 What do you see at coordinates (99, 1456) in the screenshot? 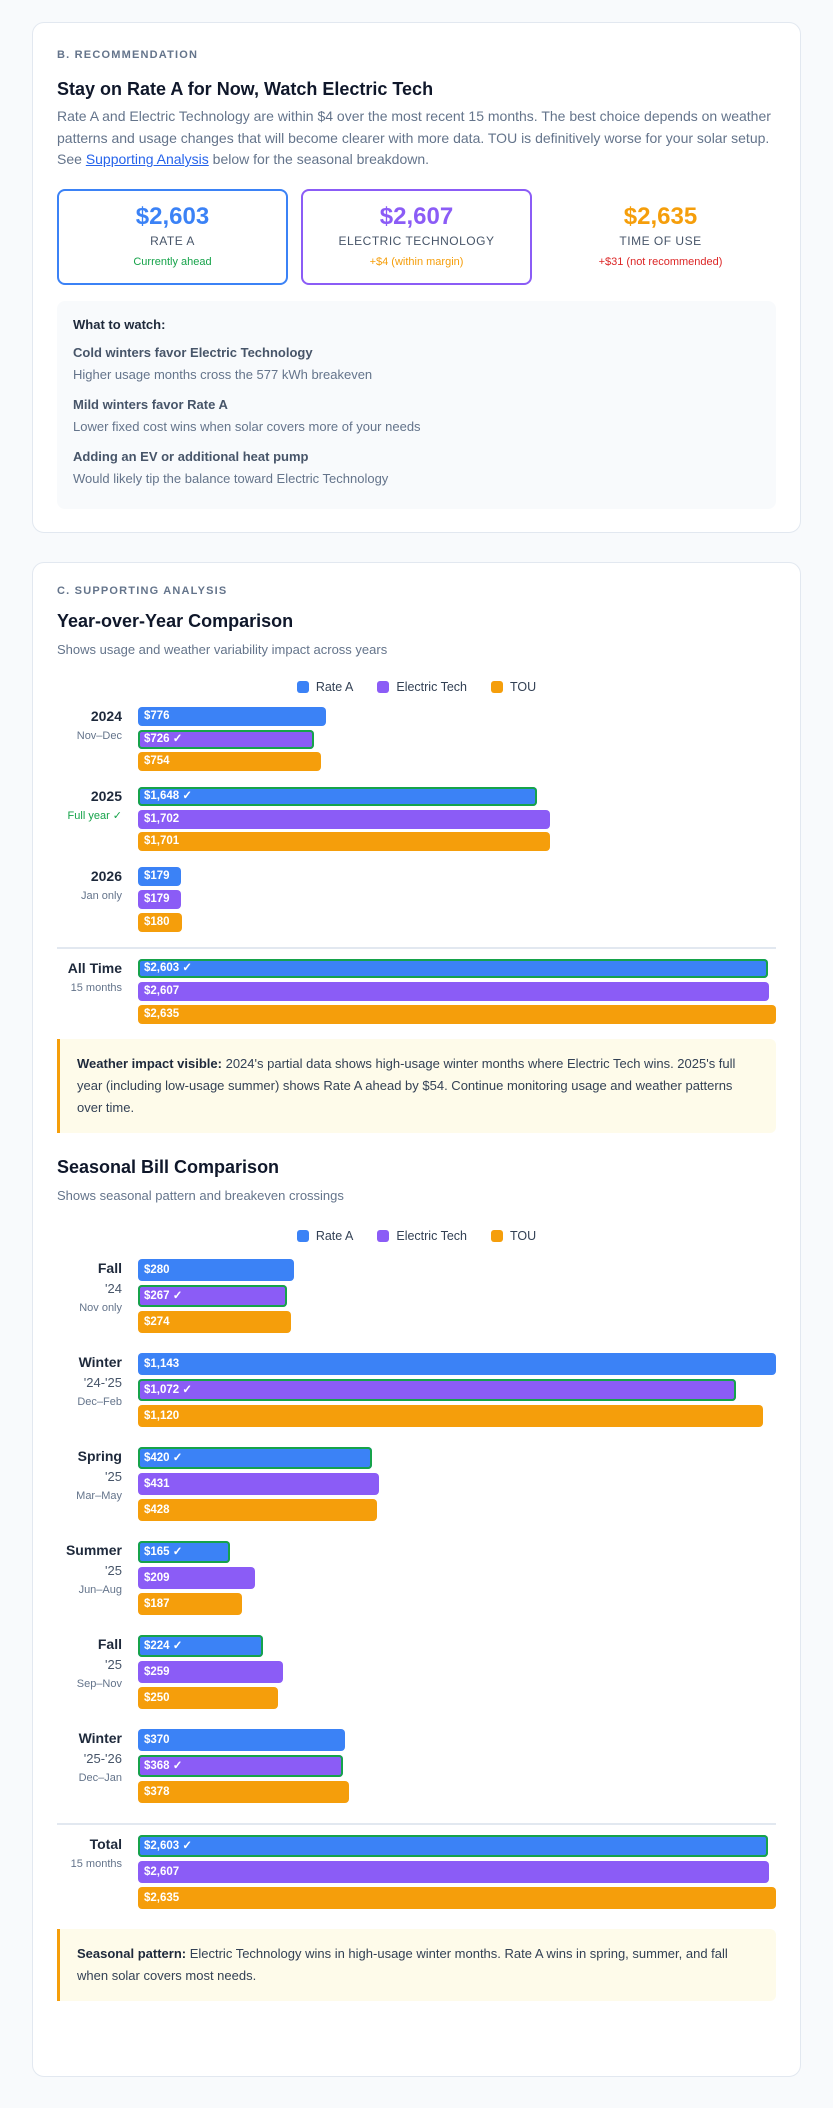
I see `group-name: Spring` at bounding box center [99, 1456].